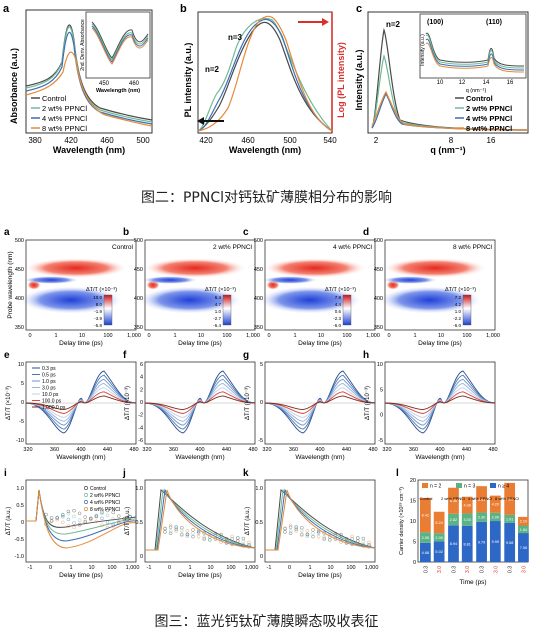 This screenshot has height=642, width=533. Describe the element at coordinates (141, 365) in the screenshot. I see `spectra-ytick: 6` at that location.